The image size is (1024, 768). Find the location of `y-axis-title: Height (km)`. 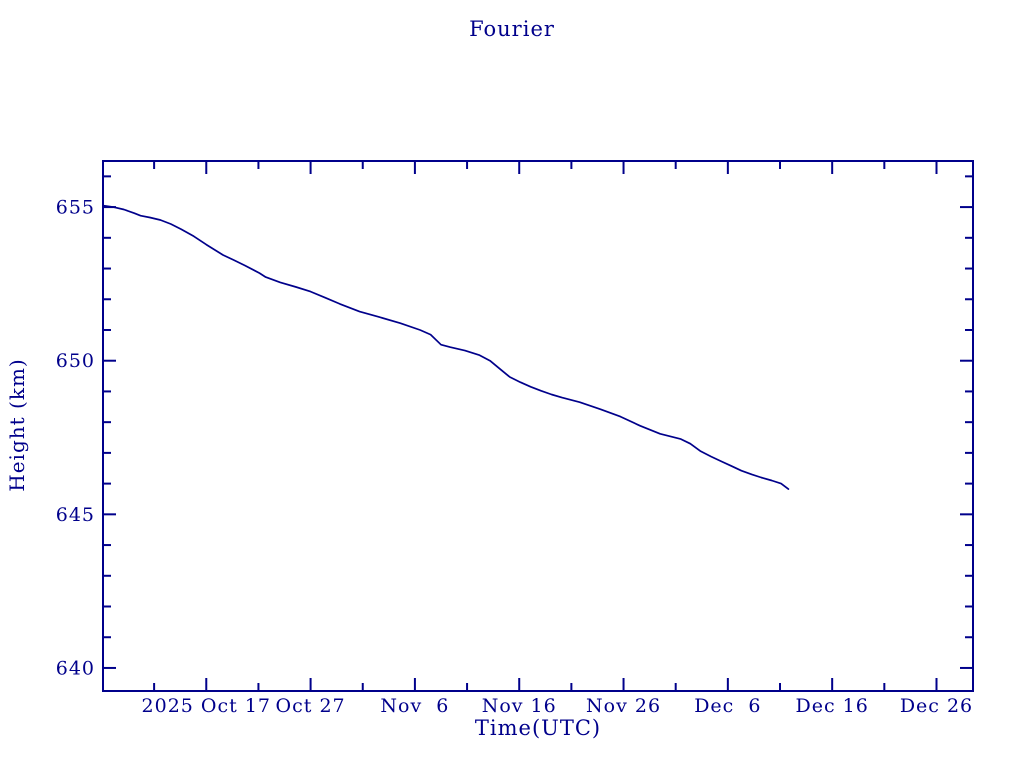

y-axis-title: Height (km) is located at coordinates (17, 425).